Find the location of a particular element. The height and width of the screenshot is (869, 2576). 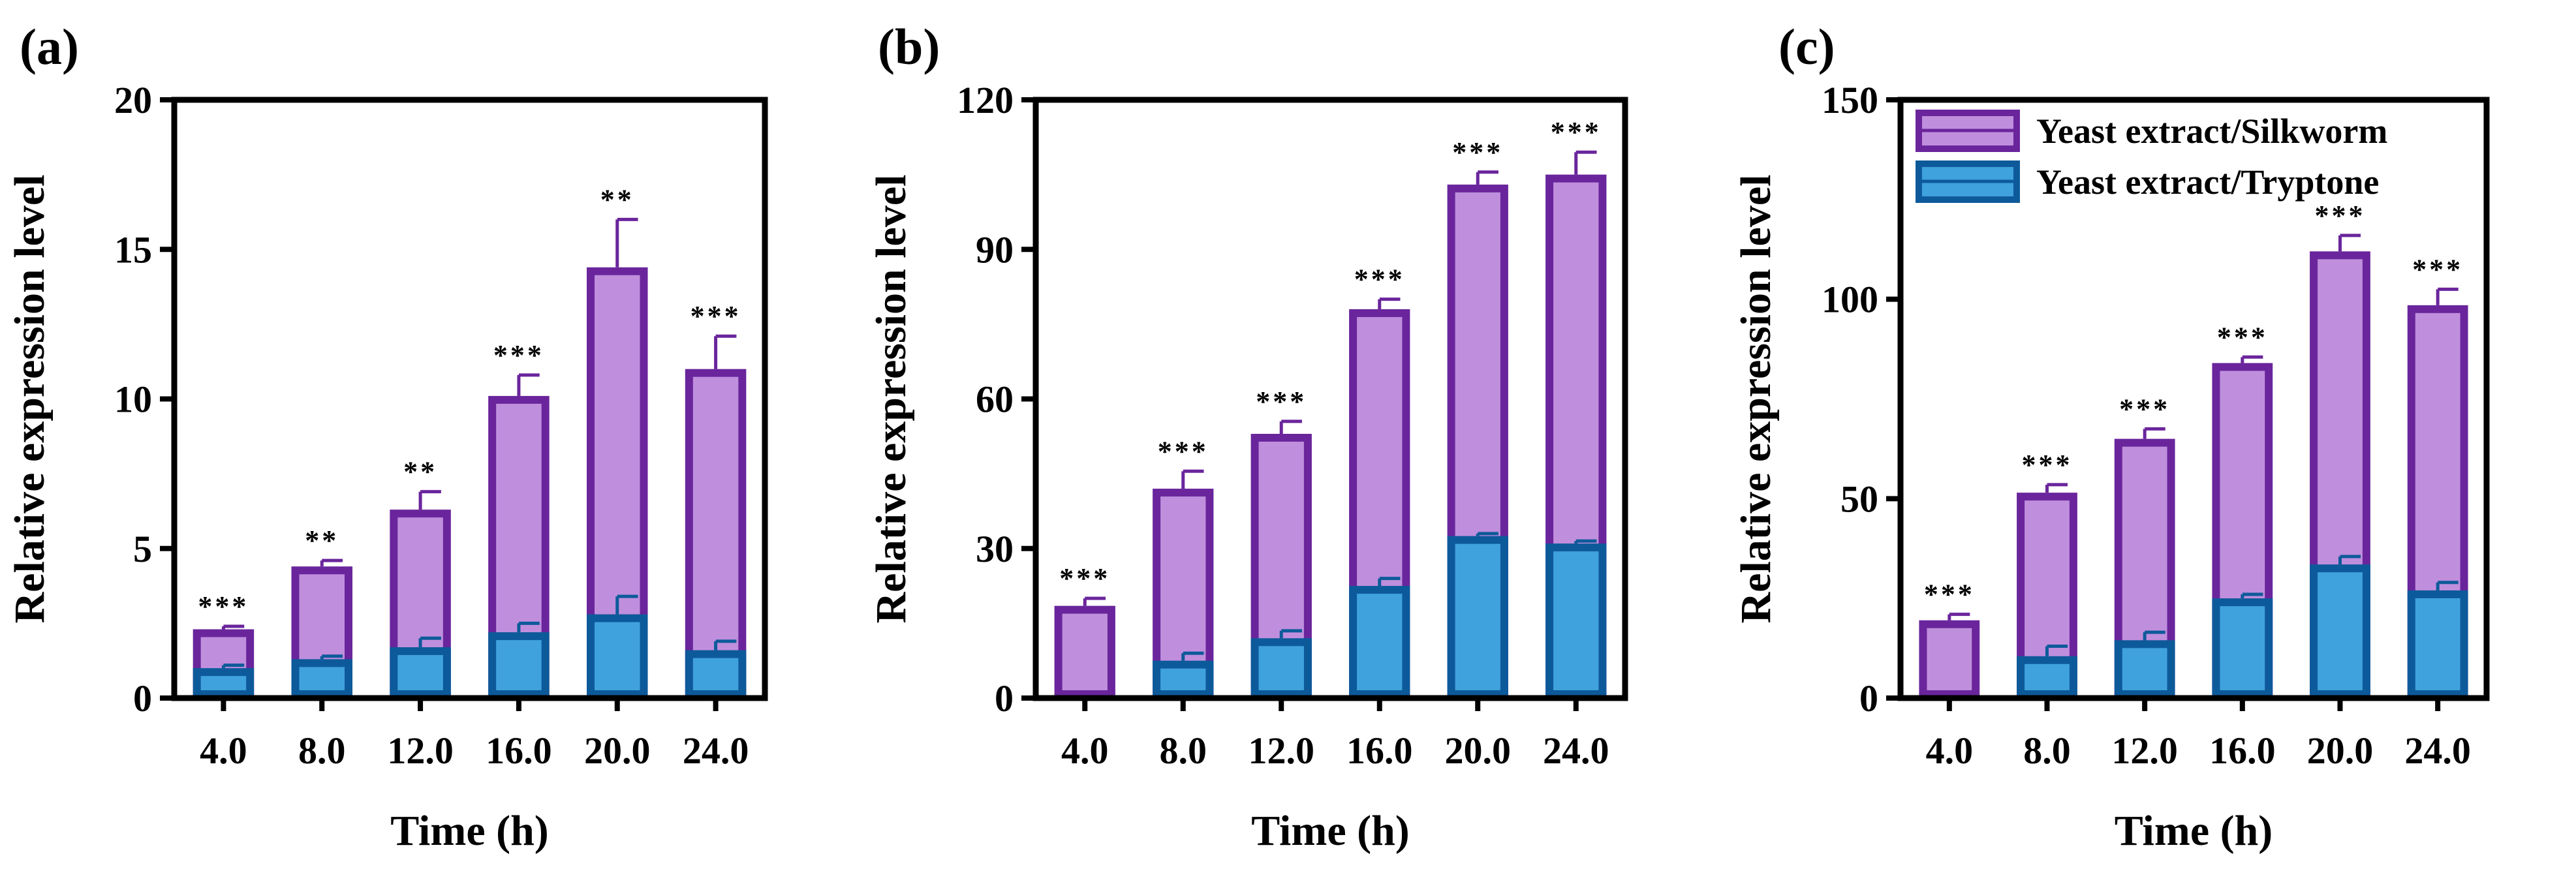

y-tick-label: 30 is located at coordinates (995, 549).